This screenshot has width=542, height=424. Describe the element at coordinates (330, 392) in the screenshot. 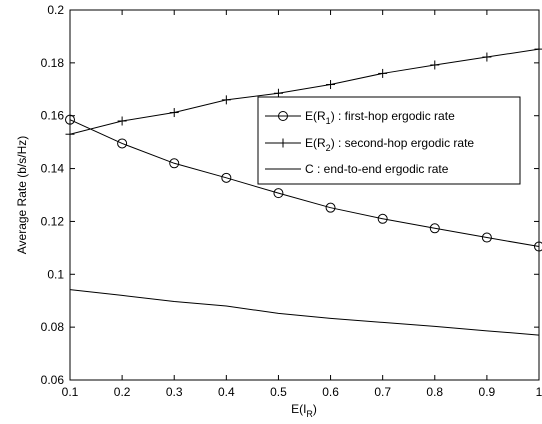

I see `x-tick-label: 0.6` at that location.